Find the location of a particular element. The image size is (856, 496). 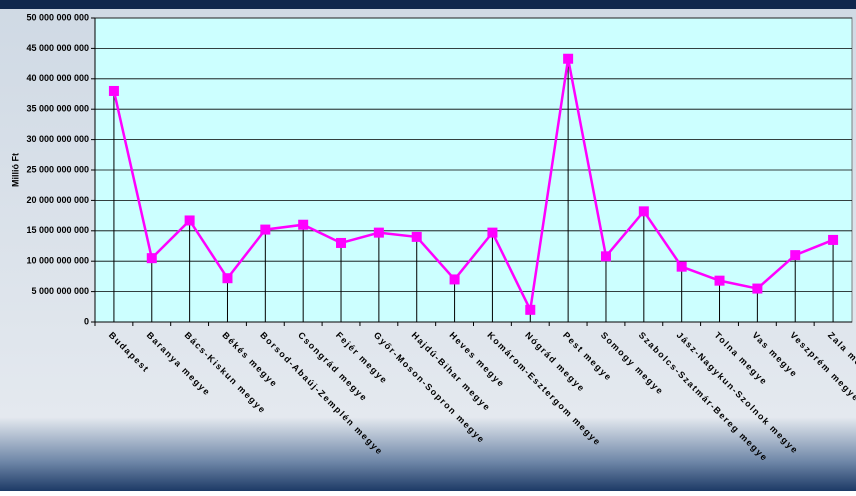

y-tick-label: 15 000 000 000 is located at coordinates (57, 230).